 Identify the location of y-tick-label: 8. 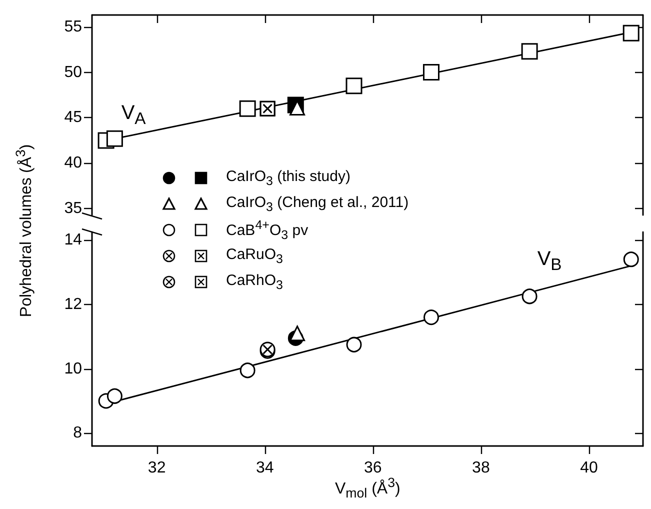
(77, 433).